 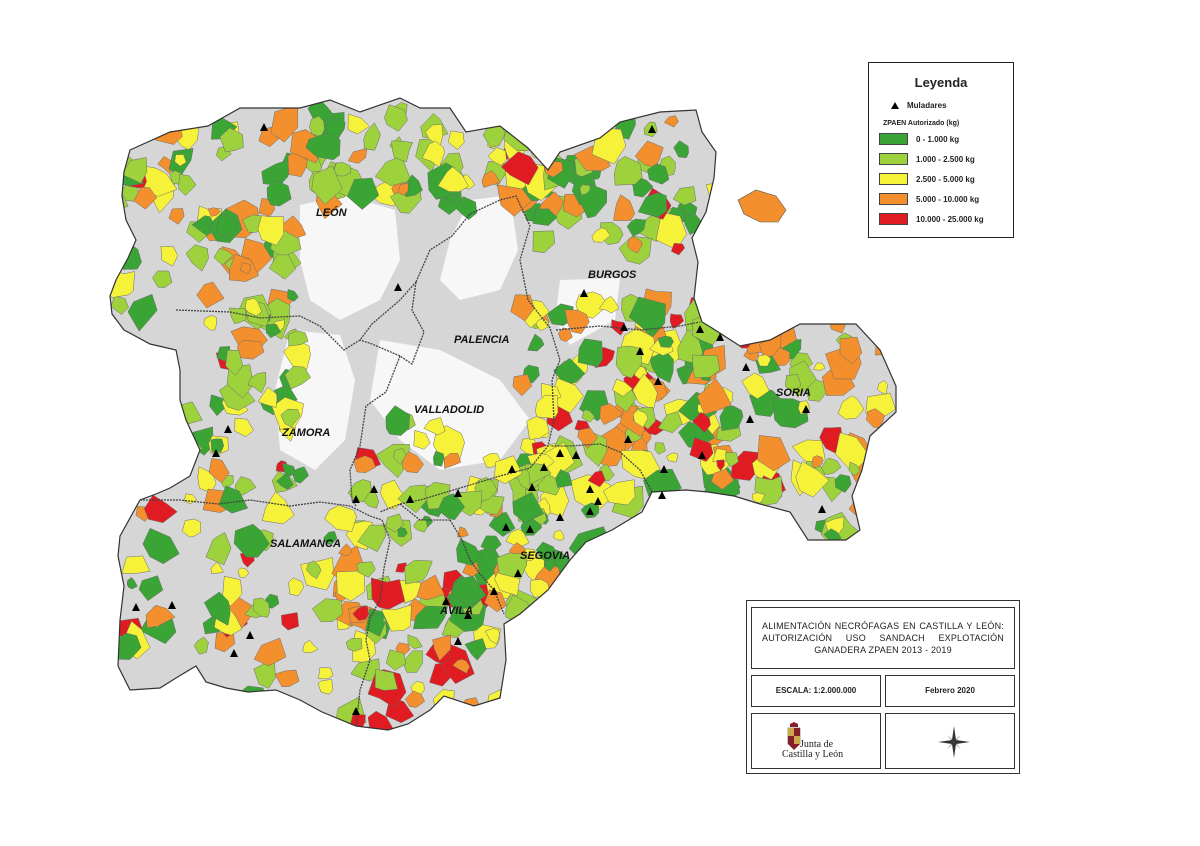 I want to click on province-label-burgos: BURGOS, so click(x=612, y=275).